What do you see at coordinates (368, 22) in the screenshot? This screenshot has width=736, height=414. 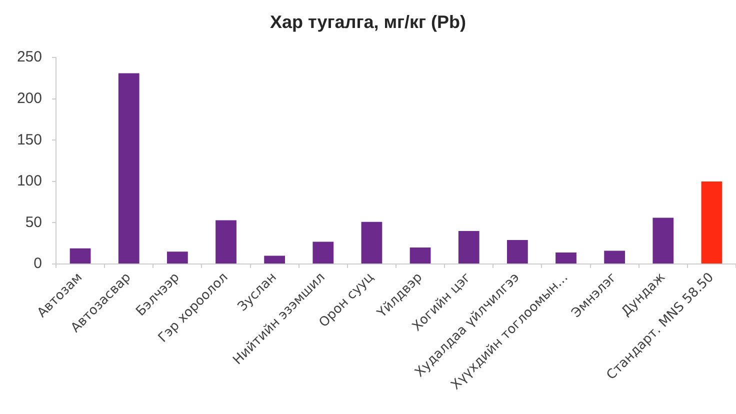 I see `chart-title: Хар тугалга, мг/кг (Pb)` at bounding box center [368, 22].